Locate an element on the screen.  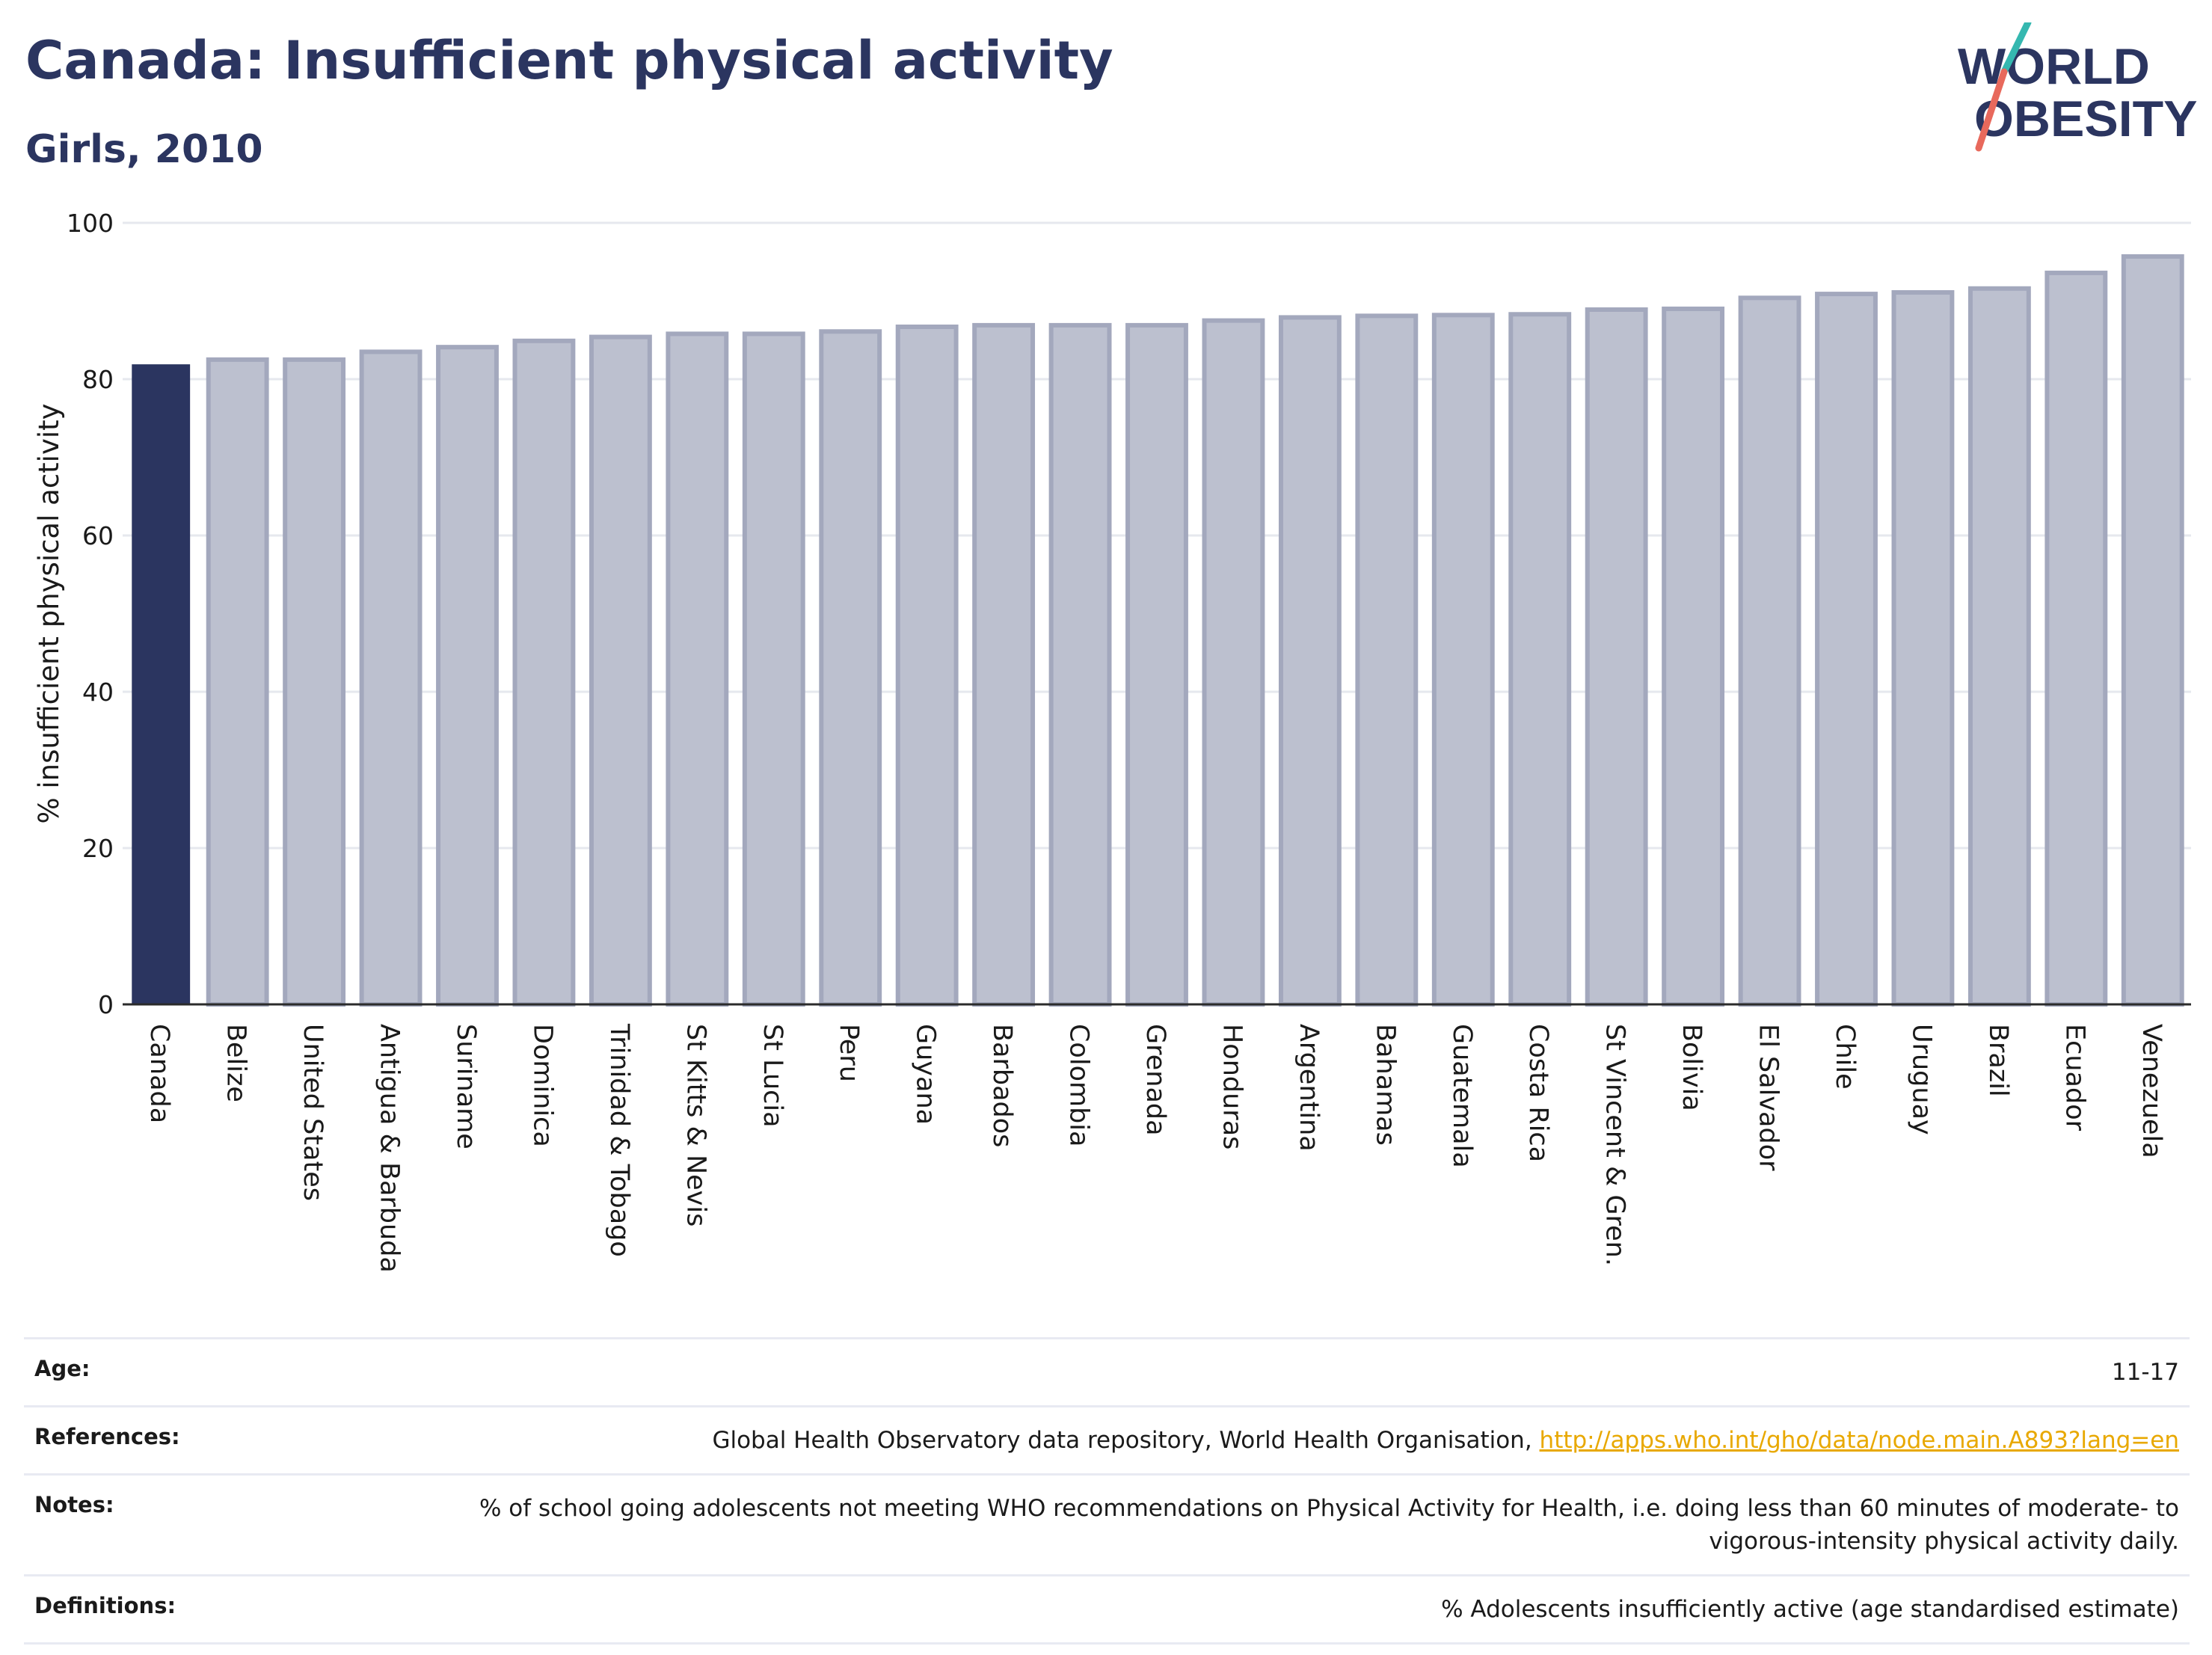
bar-colombia is located at coordinates (1080, 664).